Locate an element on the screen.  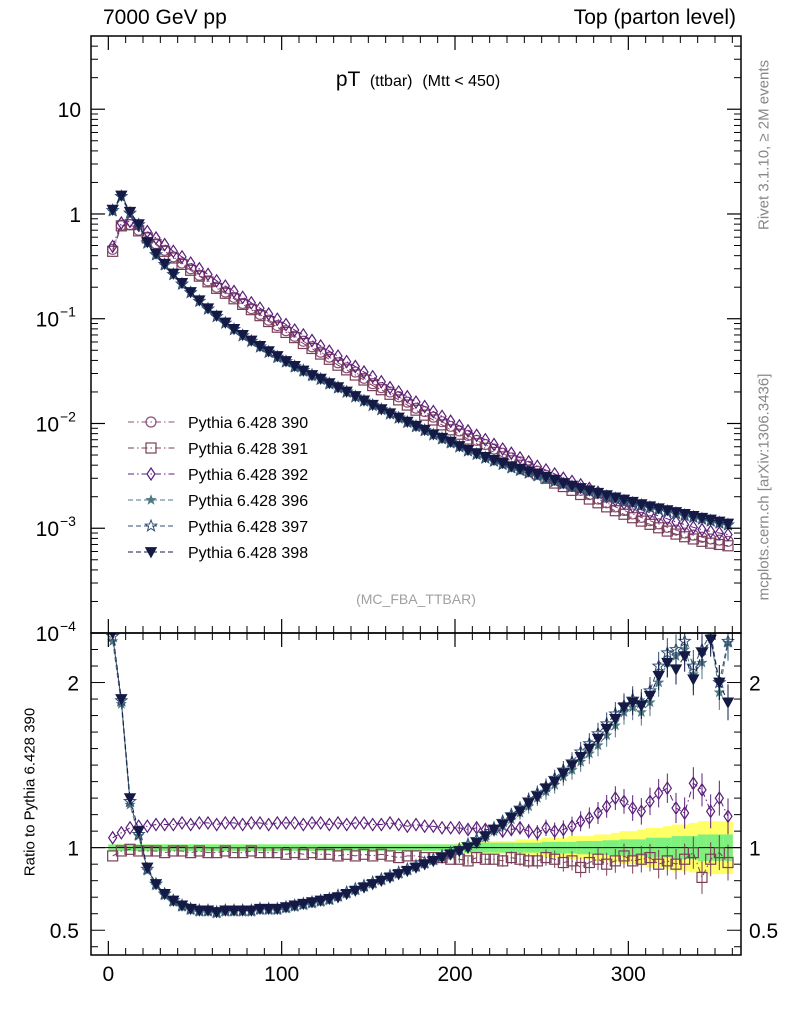
legend-label: Pythia 6.428 390 is located at coordinates (248, 423).